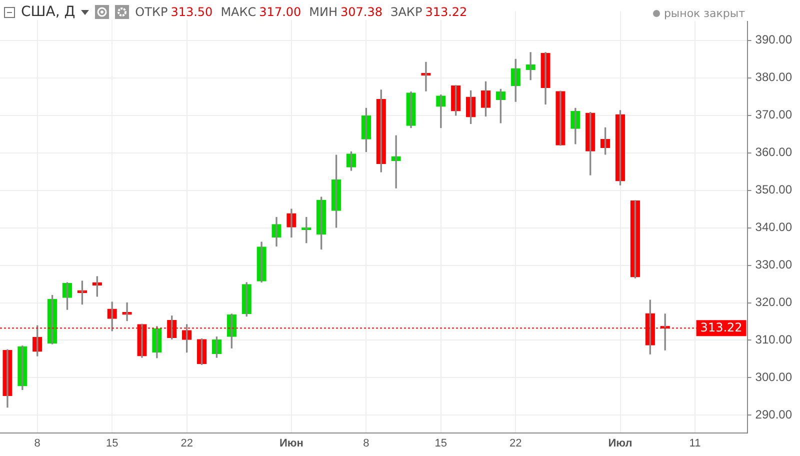 The height and width of the screenshot is (456, 800). Describe the element at coordinates (773, 339) in the screenshot. I see `y-tick-label: 310.00` at that location.